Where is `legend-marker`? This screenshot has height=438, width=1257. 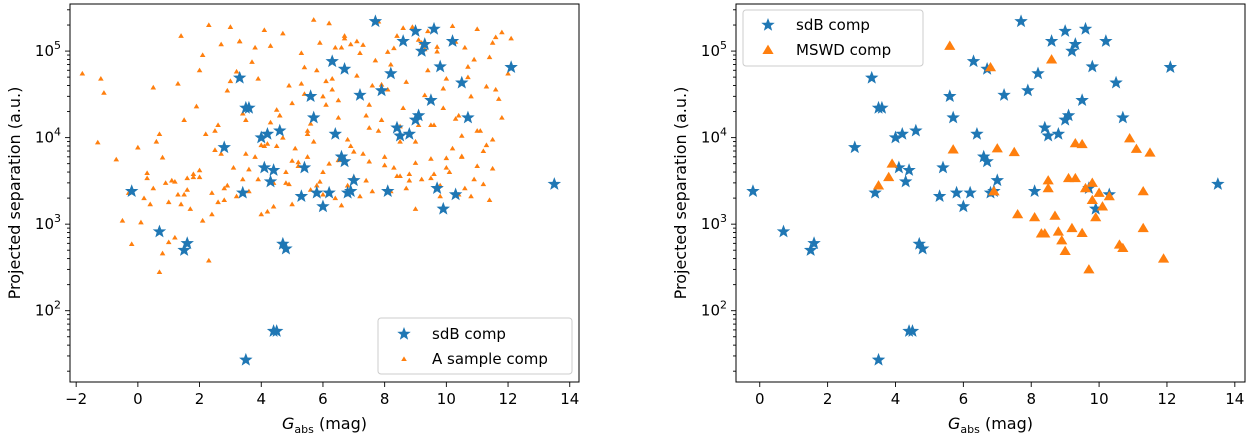
legend-marker is located at coordinates (404, 358).